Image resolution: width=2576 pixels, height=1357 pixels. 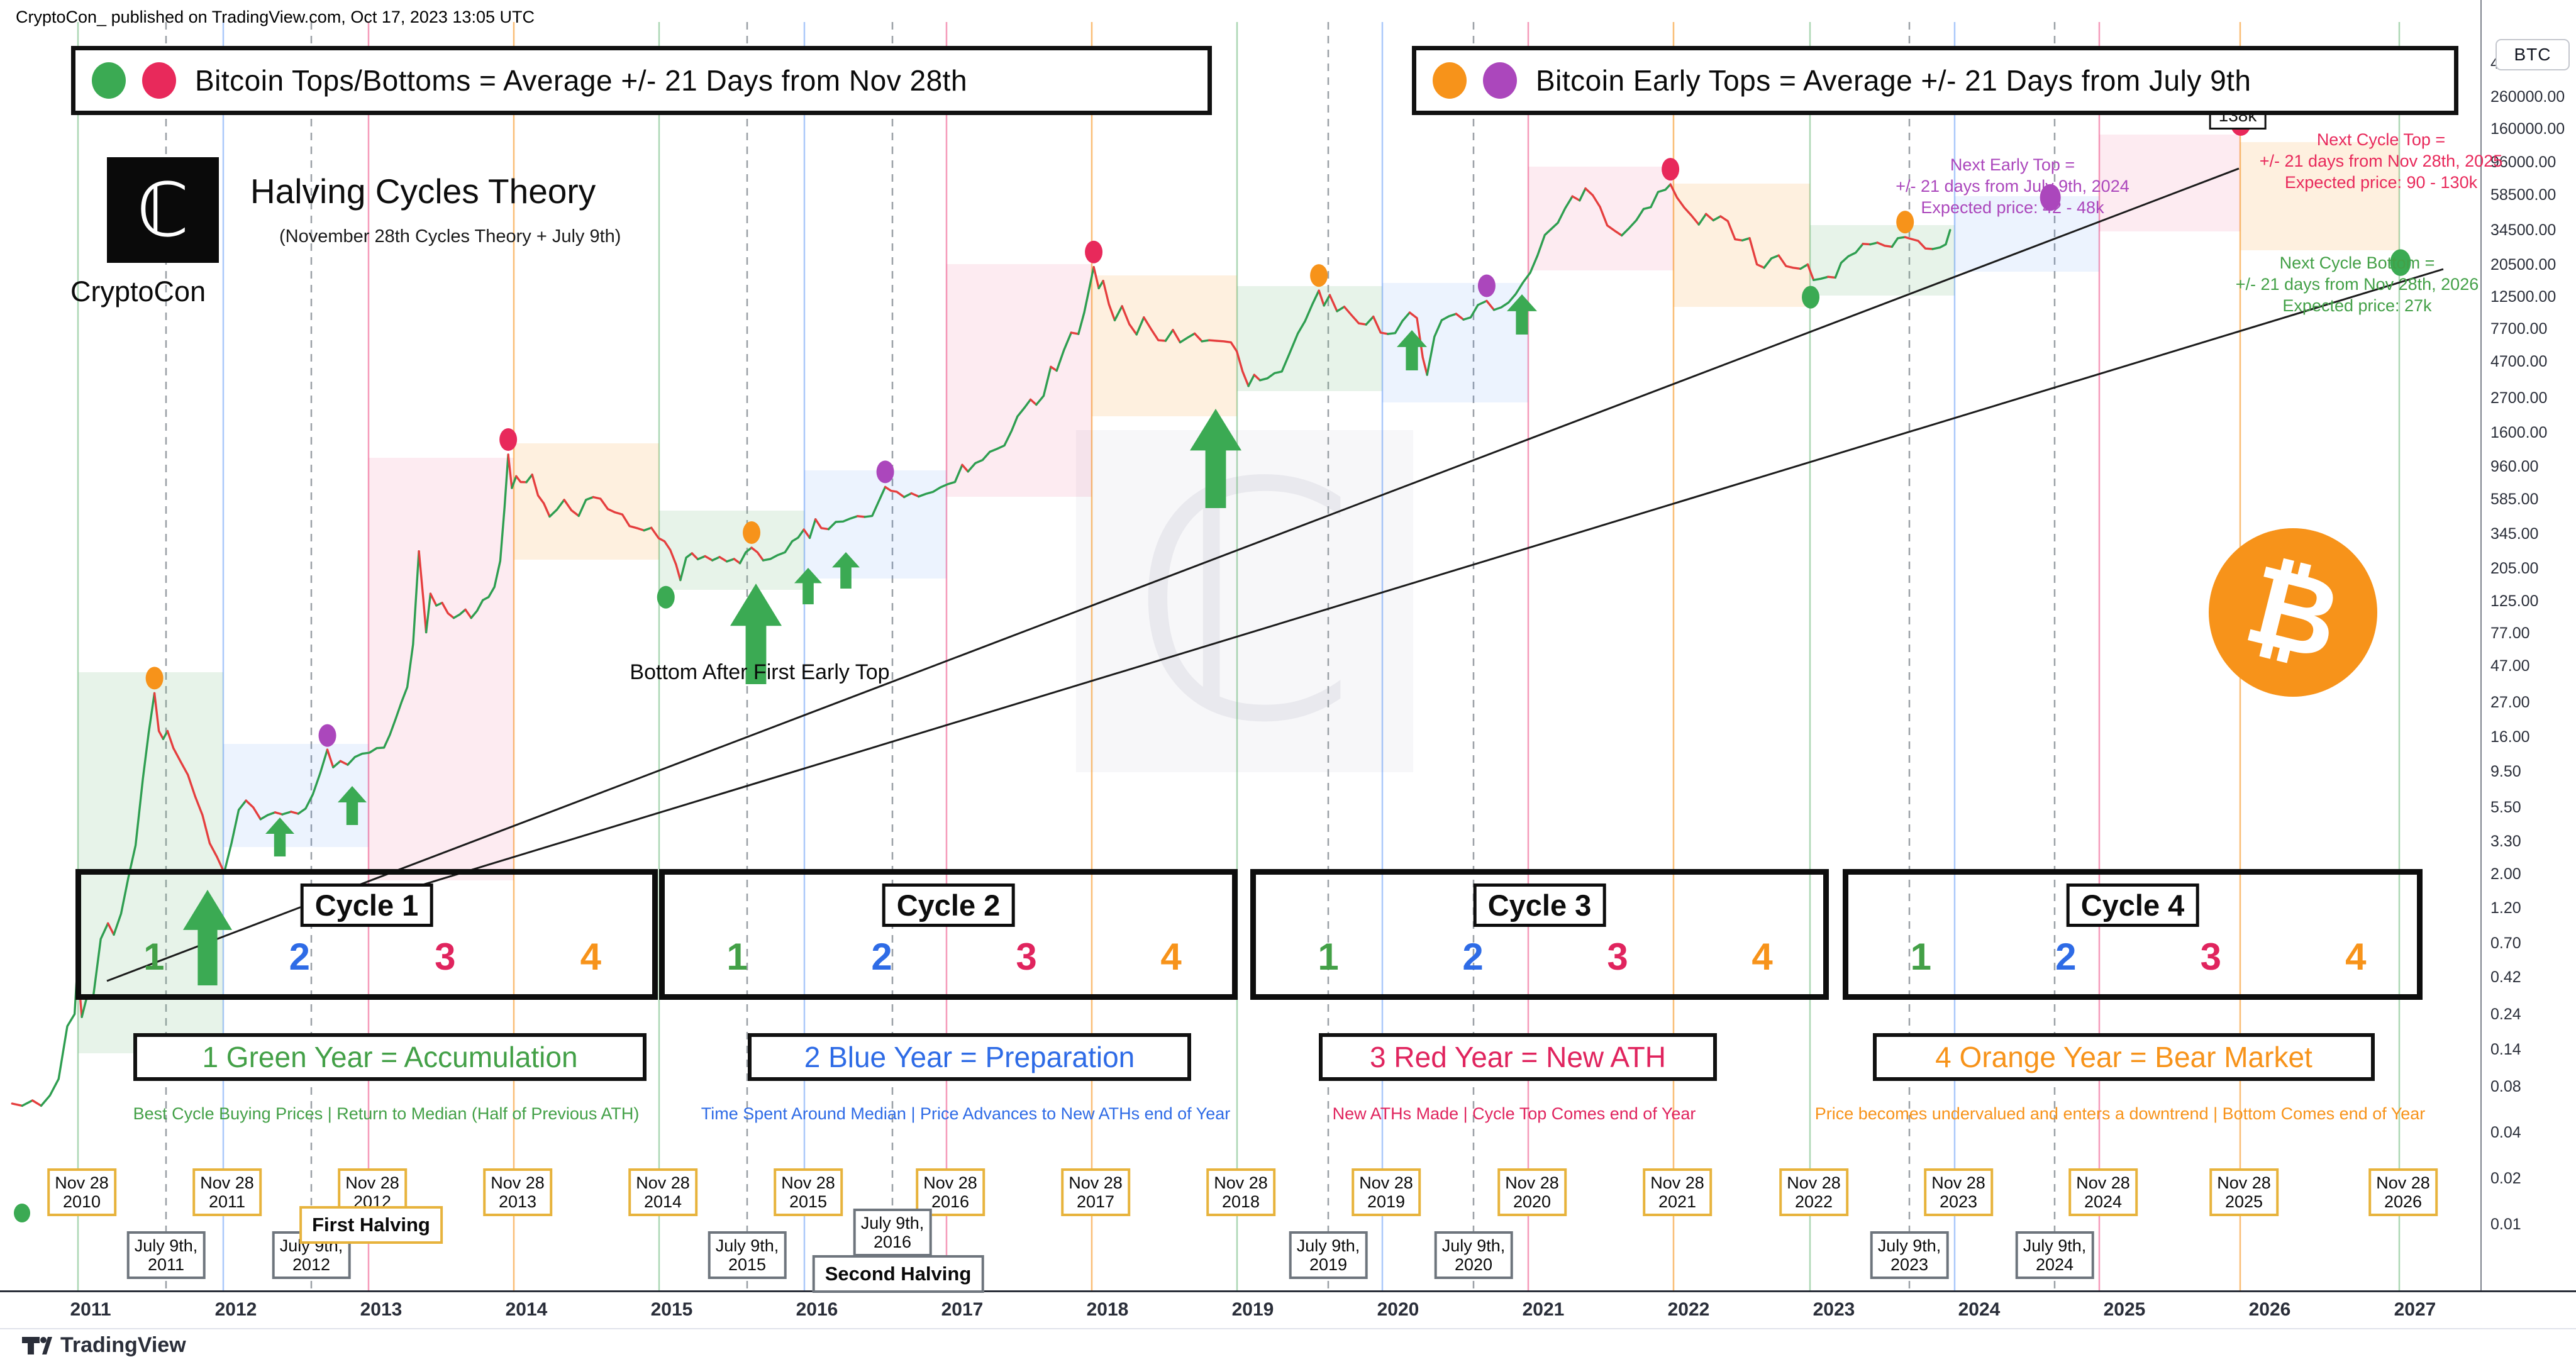 I want to click on price-tick: 0.42, so click(x=2505, y=977).